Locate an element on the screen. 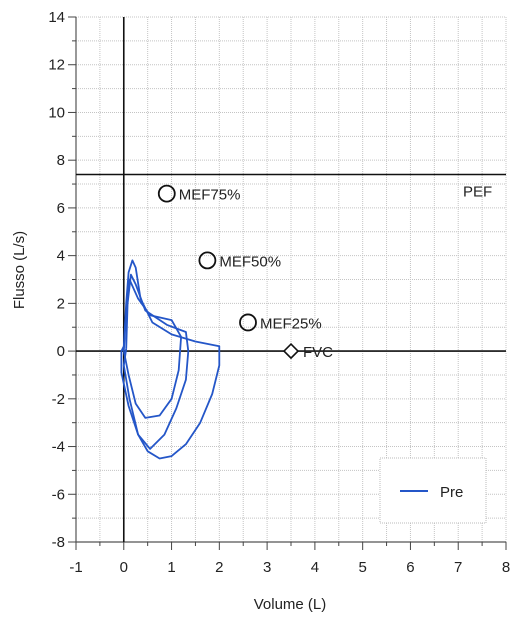 The height and width of the screenshot is (618, 513). marker-label: MEF75% is located at coordinates (210, 195).